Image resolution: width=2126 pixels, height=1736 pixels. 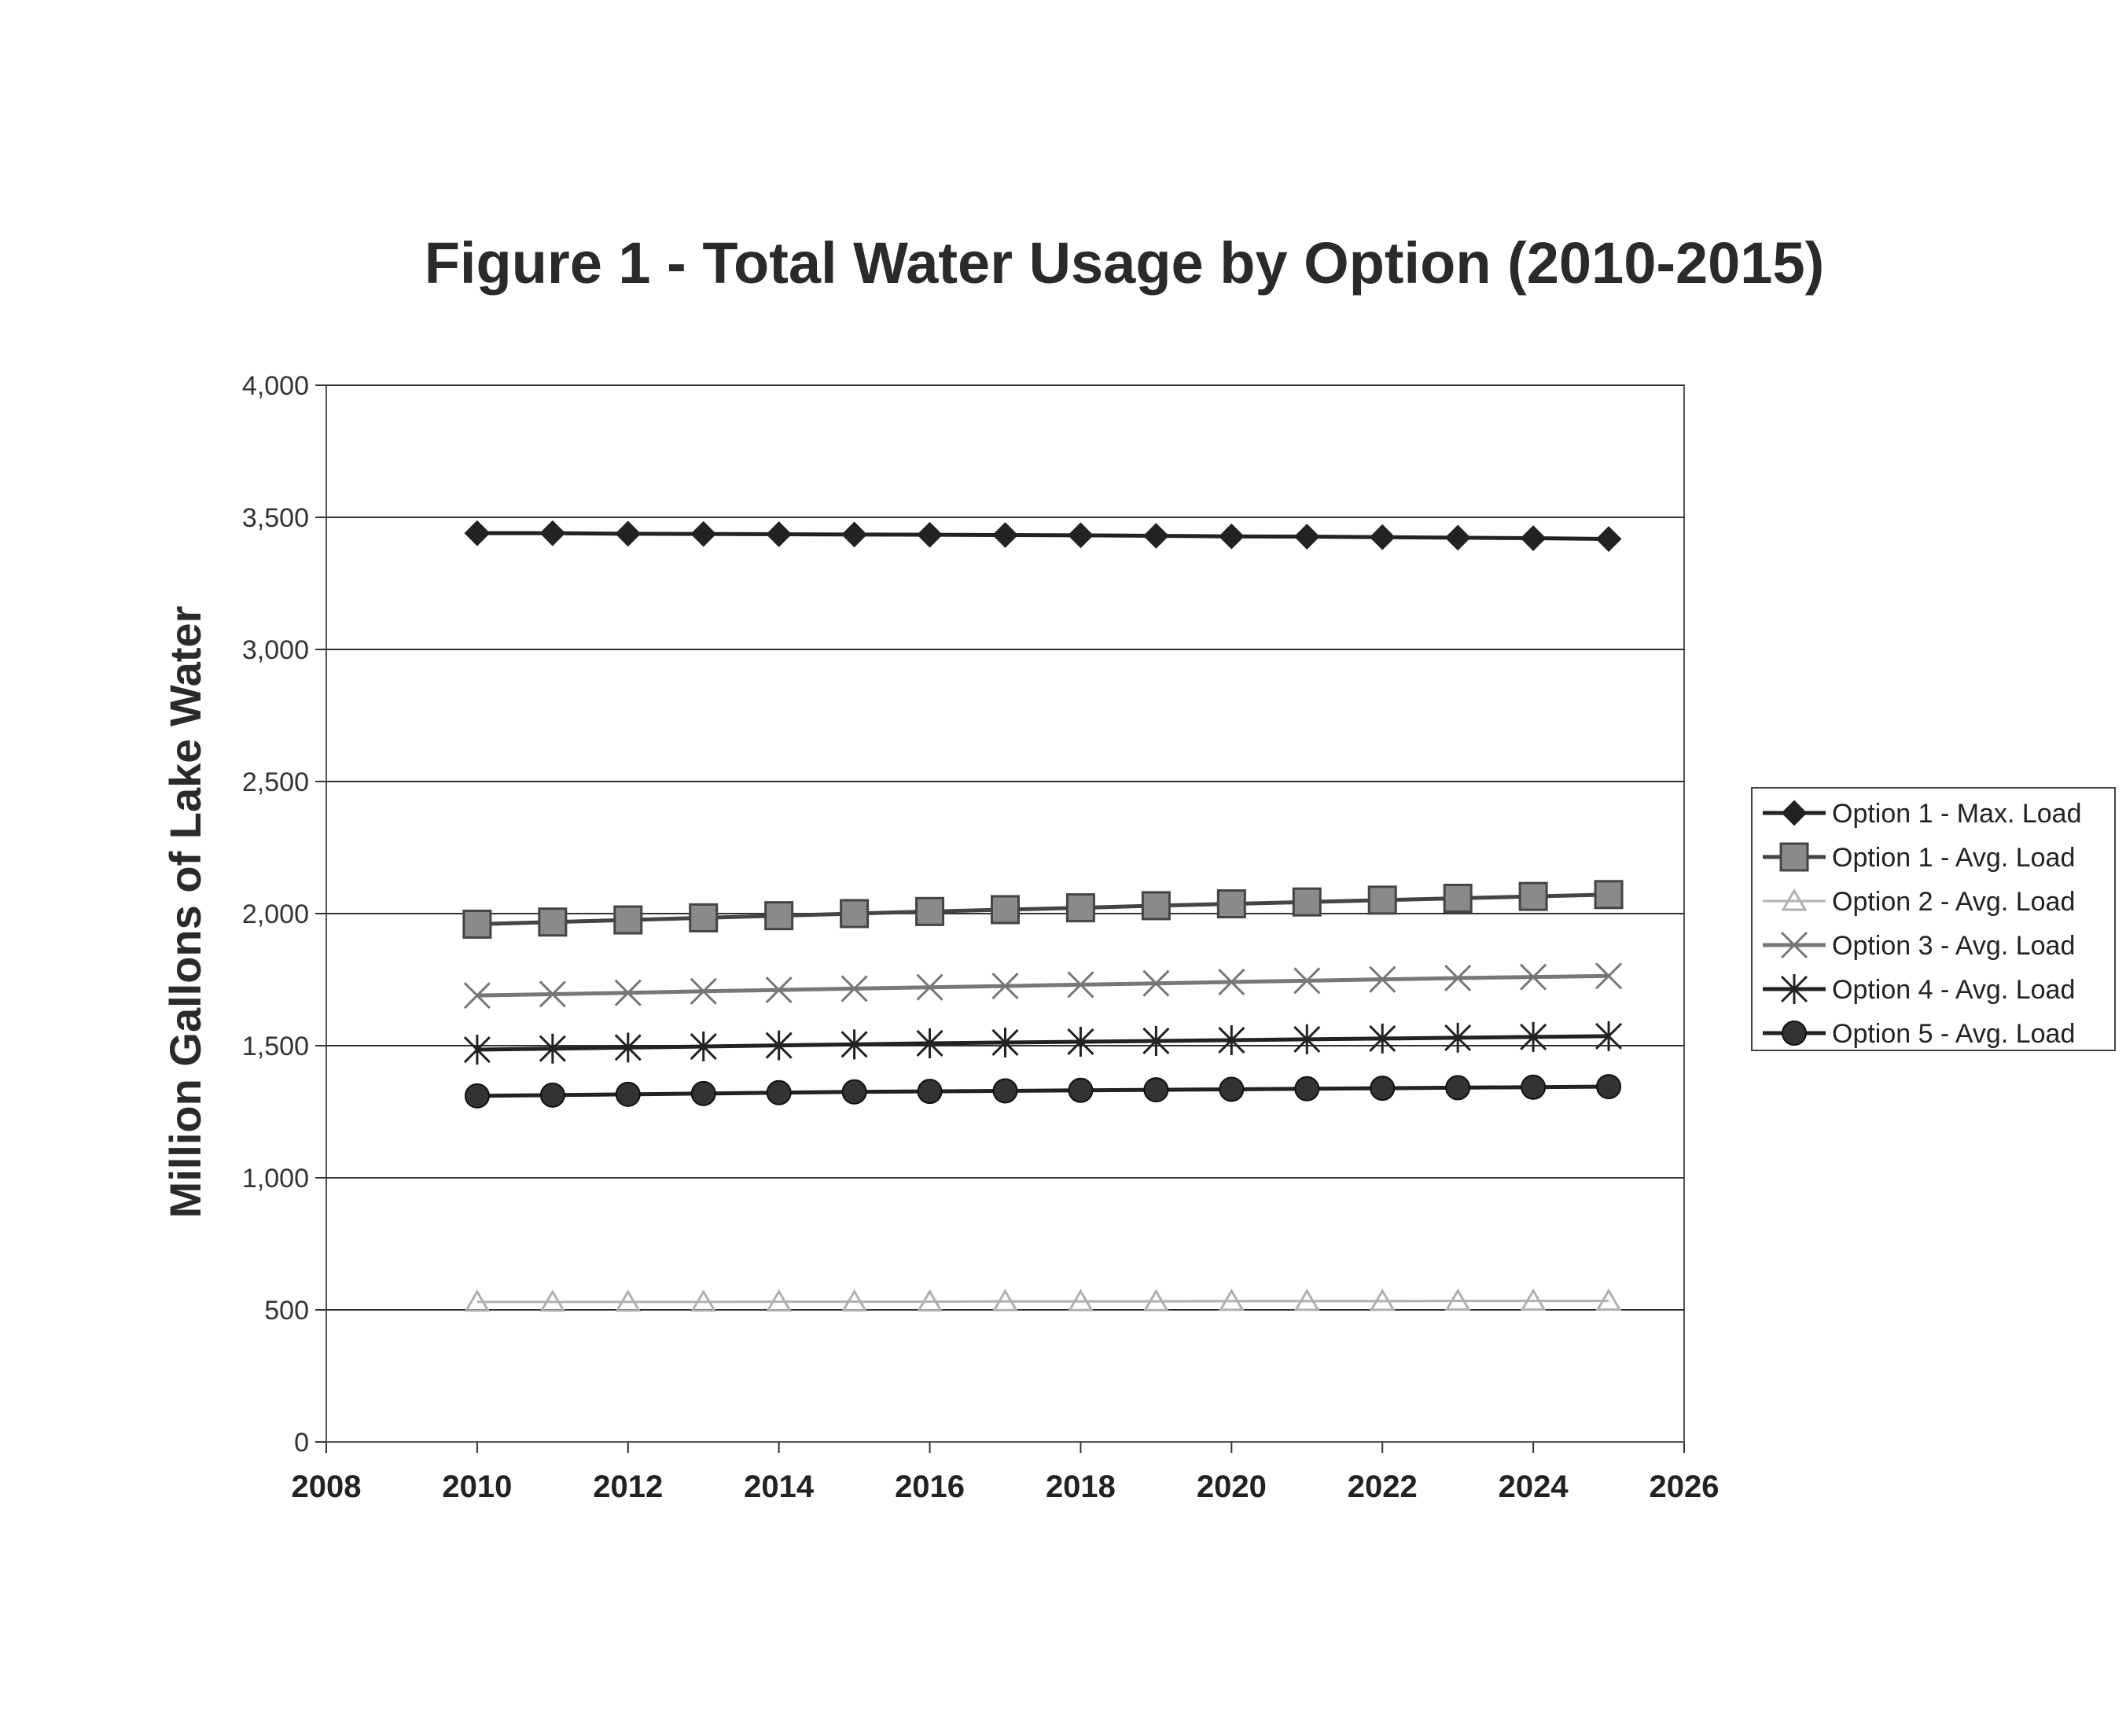 I want to click on legend-item: Option 5 - Avg. Load, so click(x=1919, y=1034).